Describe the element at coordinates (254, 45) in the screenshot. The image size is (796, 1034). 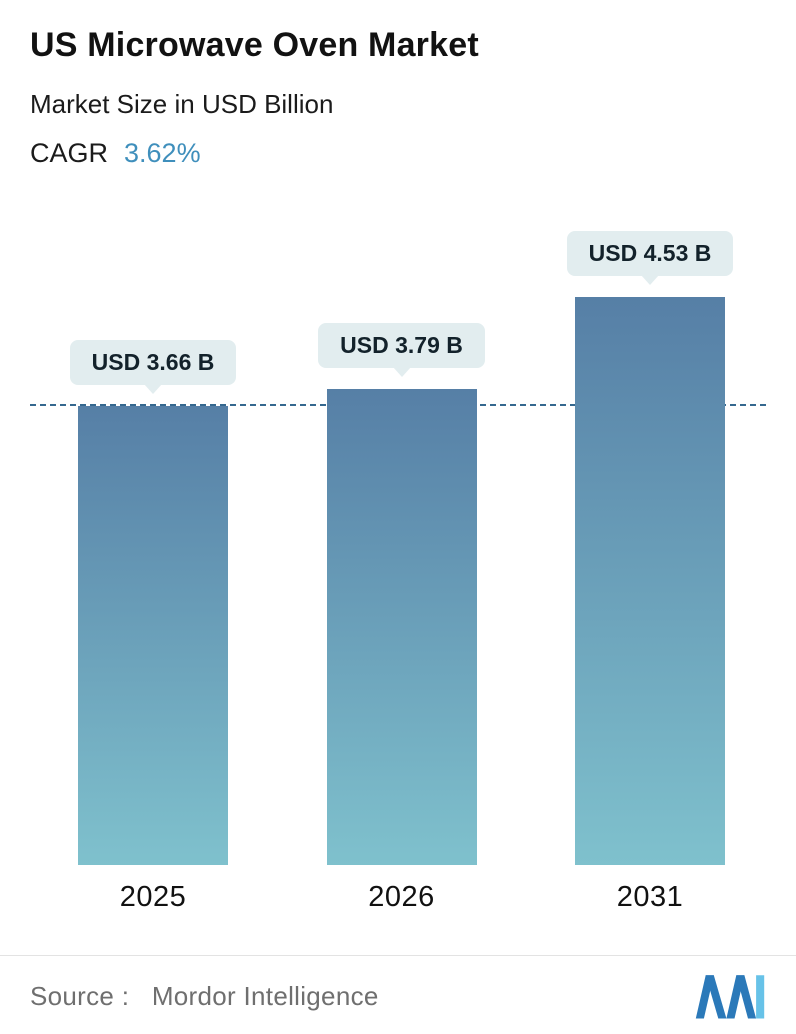
I see `page-title: US Microwave Oven Market` at that location.